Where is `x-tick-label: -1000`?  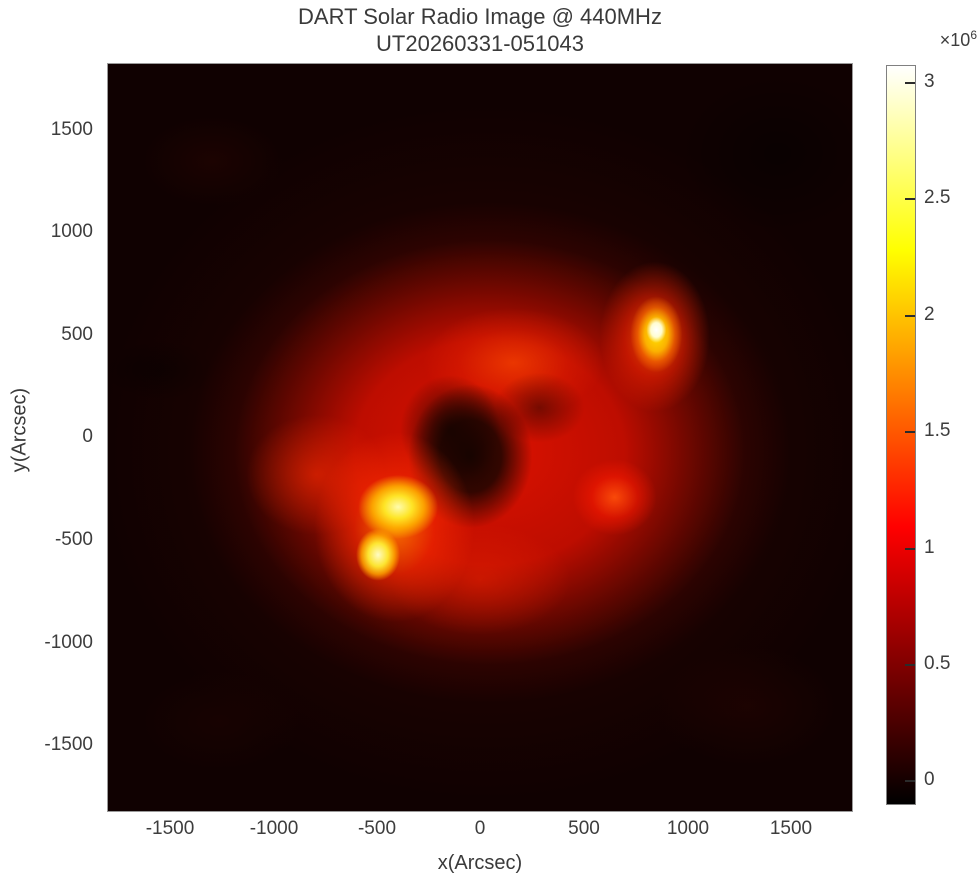
x-tick-label: -1000 is located at coordinates (274, 828).